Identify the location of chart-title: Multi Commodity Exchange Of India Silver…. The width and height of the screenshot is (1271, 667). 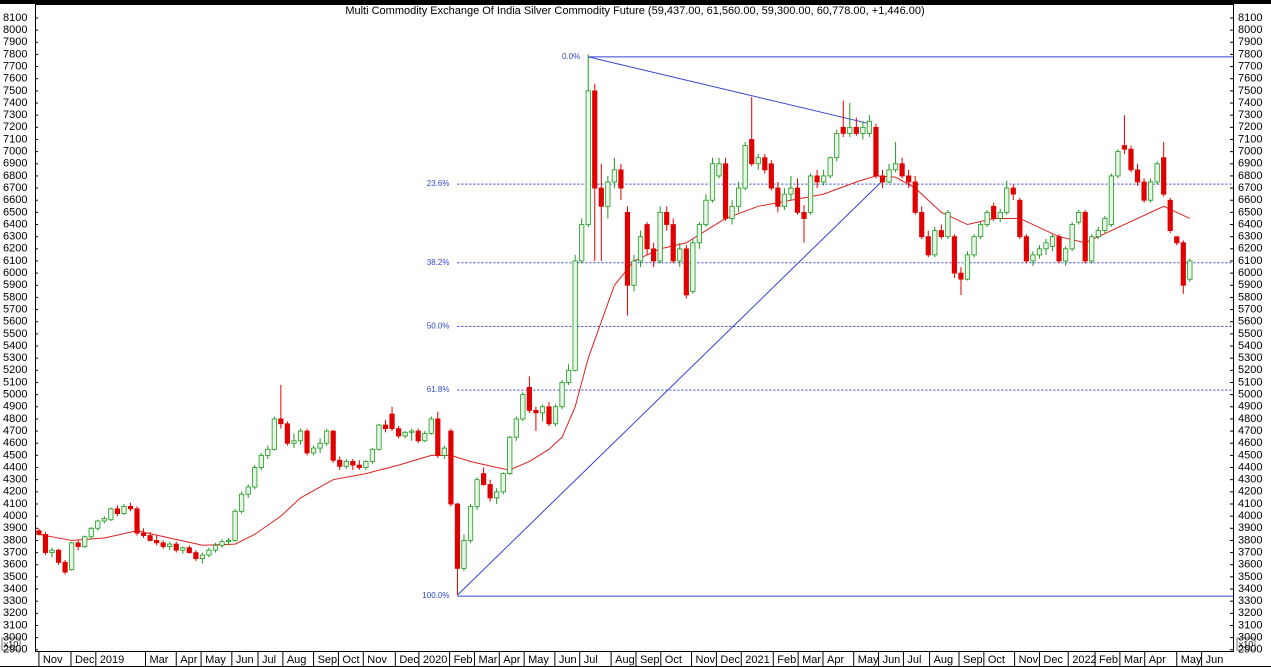
(634, 11).